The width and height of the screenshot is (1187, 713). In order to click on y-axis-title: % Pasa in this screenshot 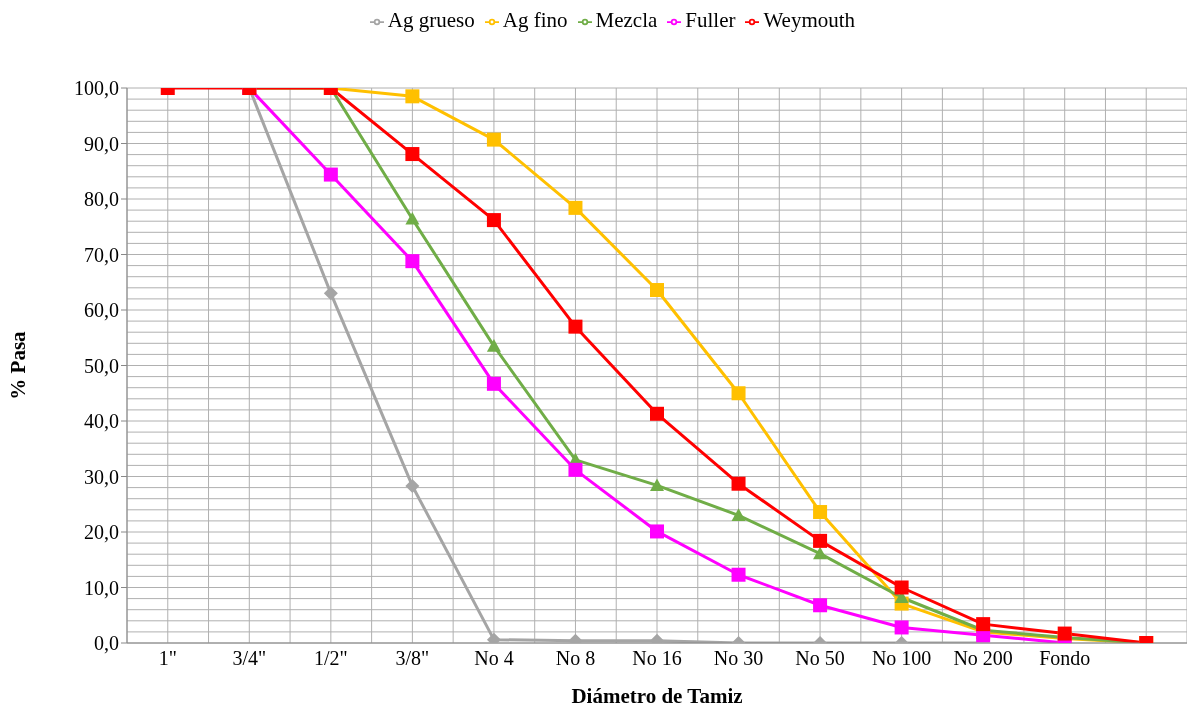, I will do `click(18, 365)`.